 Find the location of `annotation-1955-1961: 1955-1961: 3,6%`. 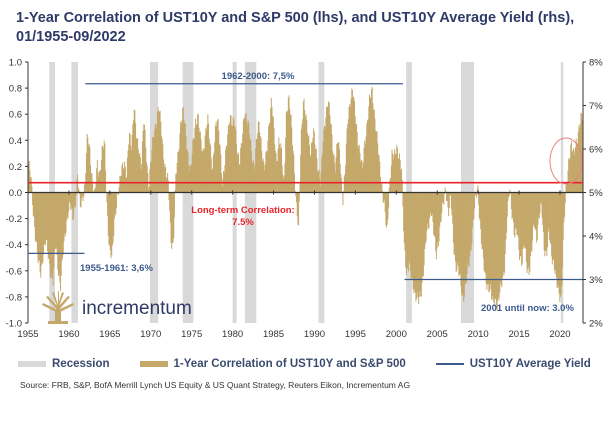

annotation-1955-1961: 1955-1961: 3,6% is located at coordinates (116, 268).